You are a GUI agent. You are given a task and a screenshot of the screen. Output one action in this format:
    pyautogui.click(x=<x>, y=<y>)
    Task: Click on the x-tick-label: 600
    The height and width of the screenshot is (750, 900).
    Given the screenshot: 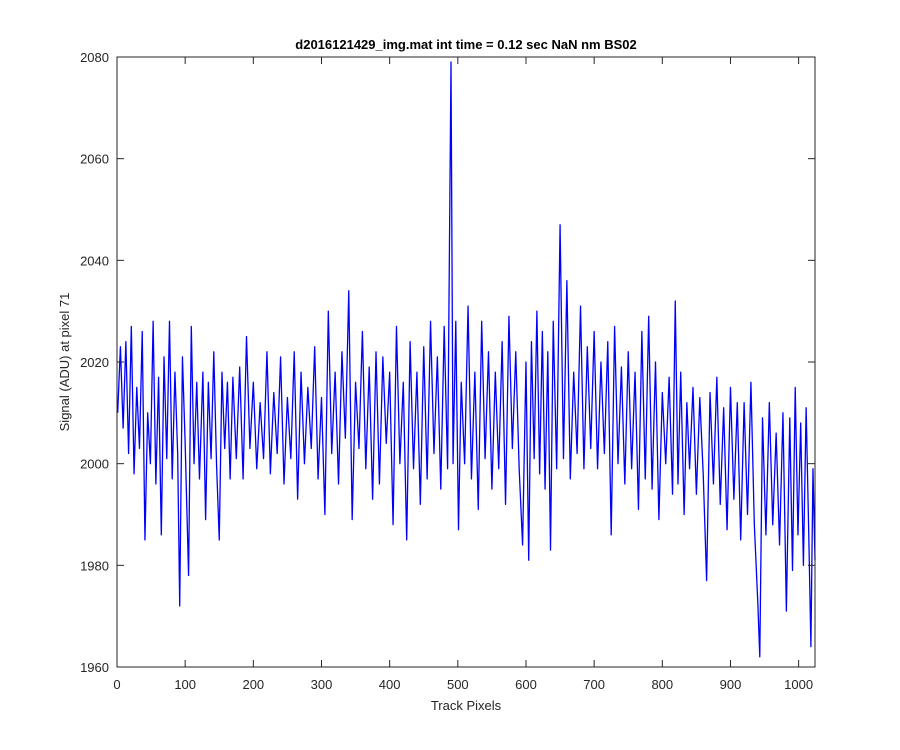 What is the action you would take?
    pyautogui.click(x=526, y=684)
    